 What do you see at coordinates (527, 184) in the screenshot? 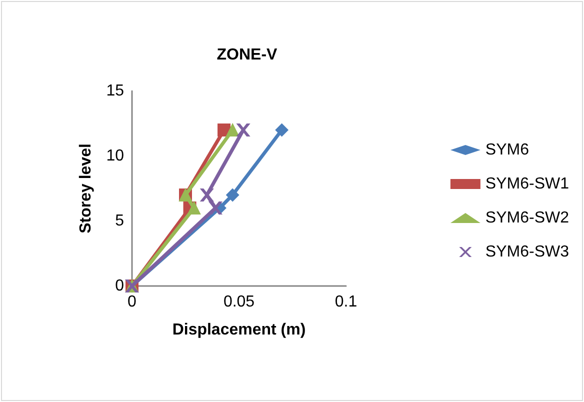
I see `legend-label: SYM6-SW1` at bounding box center [527, 184].